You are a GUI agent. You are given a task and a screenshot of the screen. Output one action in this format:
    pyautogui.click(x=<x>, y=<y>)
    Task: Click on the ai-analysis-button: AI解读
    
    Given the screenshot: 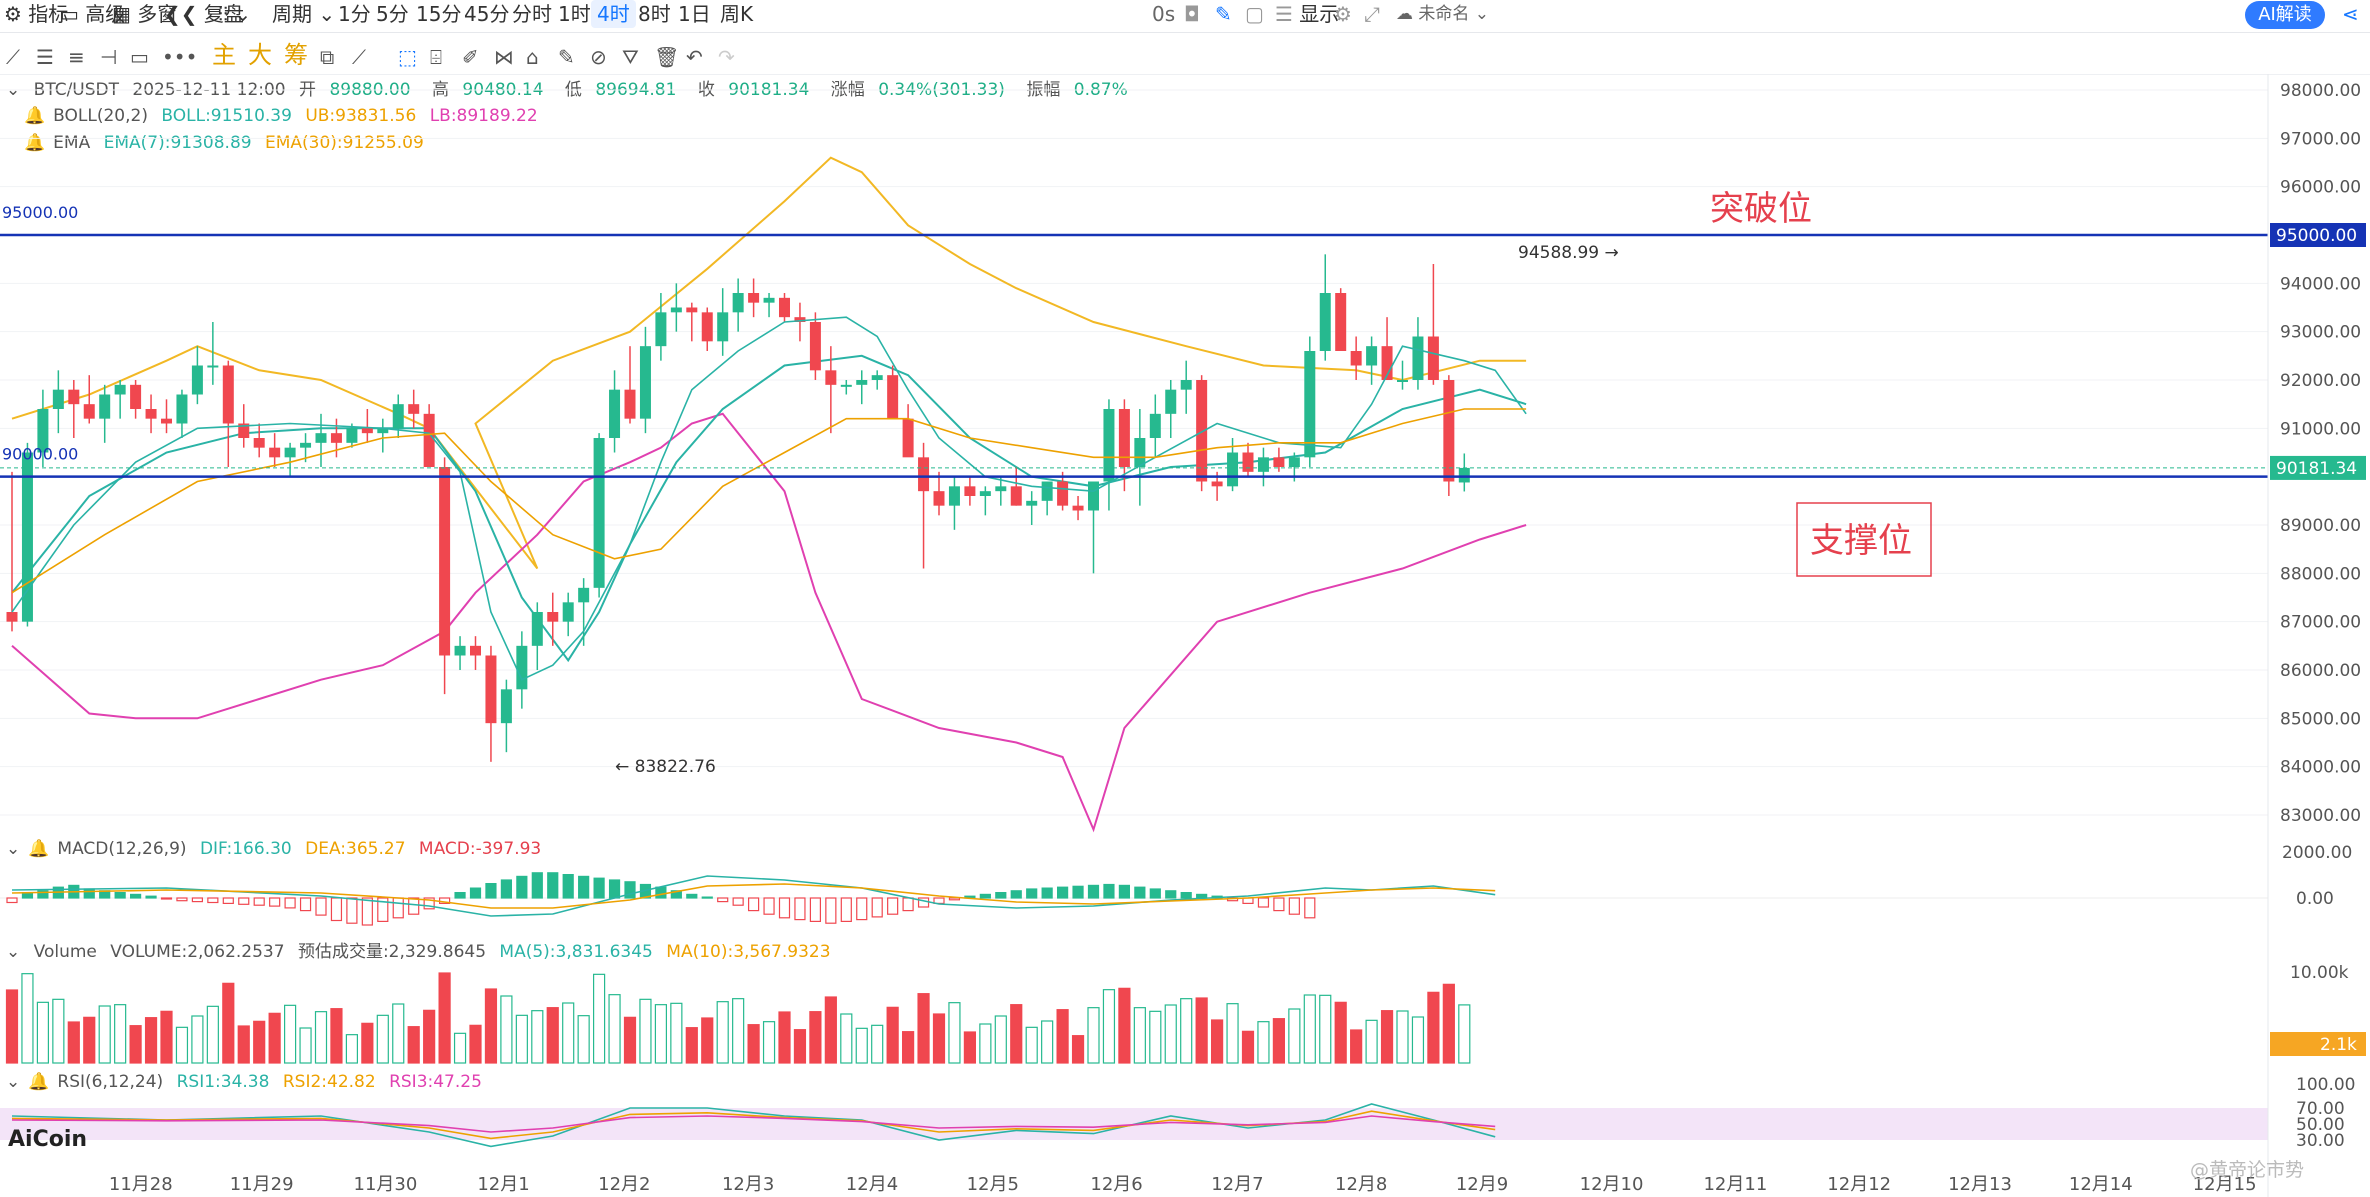 What is the action you would take?
    pyautogui.click(x=2285, y=15)
    